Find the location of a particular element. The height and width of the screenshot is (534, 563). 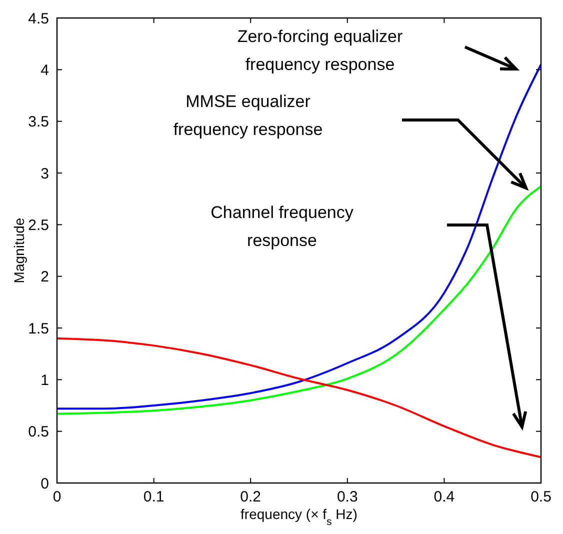

y-tick-label: 3 is located at coordinates (44, 173).